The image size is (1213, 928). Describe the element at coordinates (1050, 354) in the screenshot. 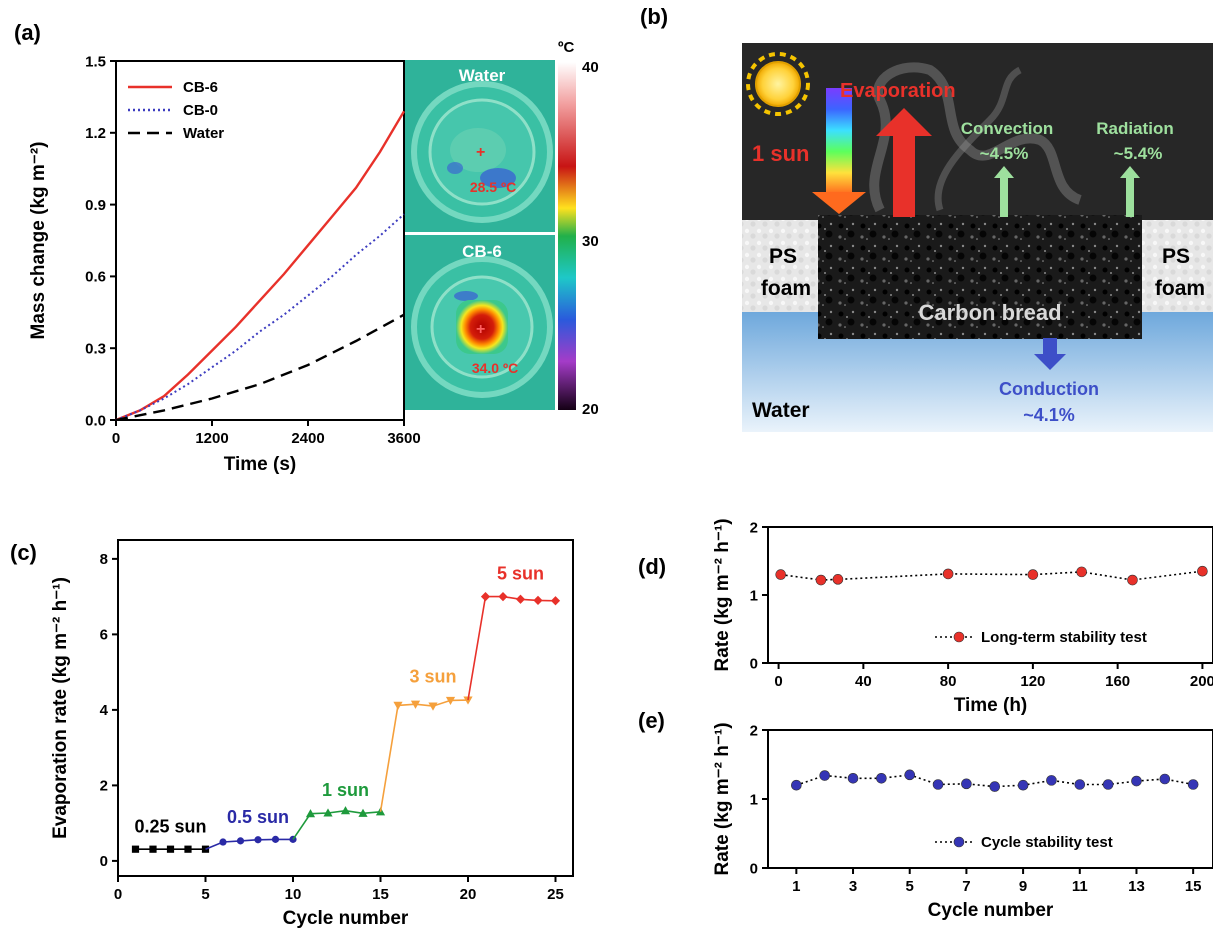

I see `conduction-arrow` at that location.